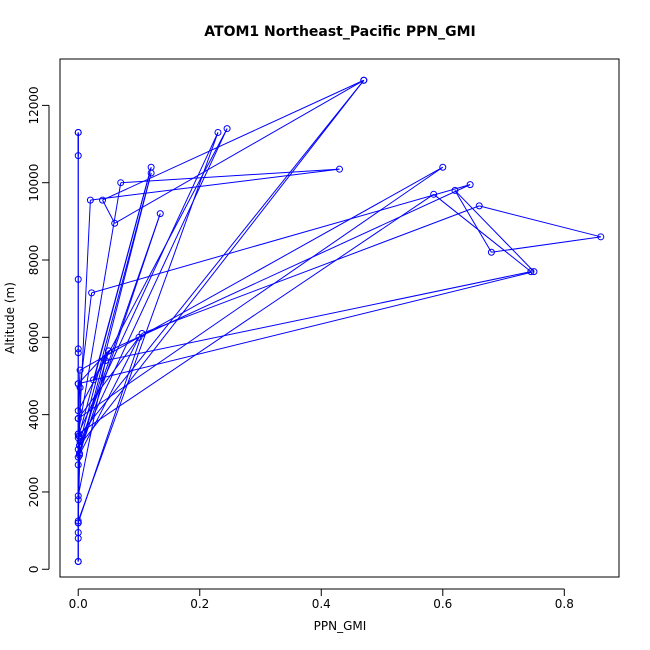 Image resolution: width=650 pixels, height=650 pixels. Describe the element at coordinates (199, 604) in the screenshot. I see `x-tick-label: 0.2` at that location.